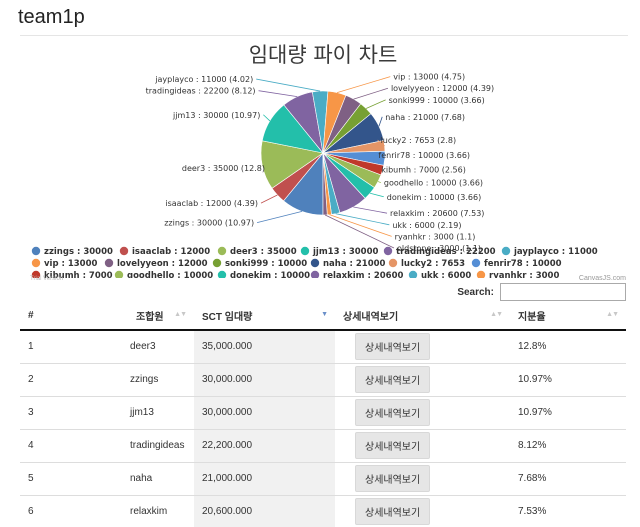 This screenshot has width=640, height=527. I want to click on pie-label: jjm13 : 30000 (10.97), so click(216, 115).